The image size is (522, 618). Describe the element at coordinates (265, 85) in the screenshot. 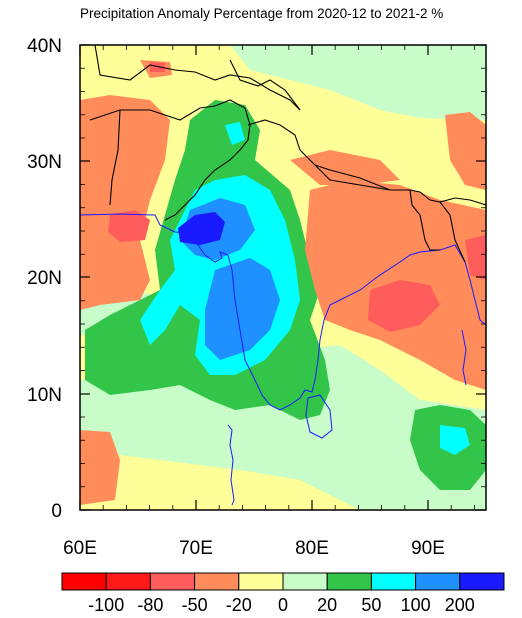

I see `border-kashmir` at that location.